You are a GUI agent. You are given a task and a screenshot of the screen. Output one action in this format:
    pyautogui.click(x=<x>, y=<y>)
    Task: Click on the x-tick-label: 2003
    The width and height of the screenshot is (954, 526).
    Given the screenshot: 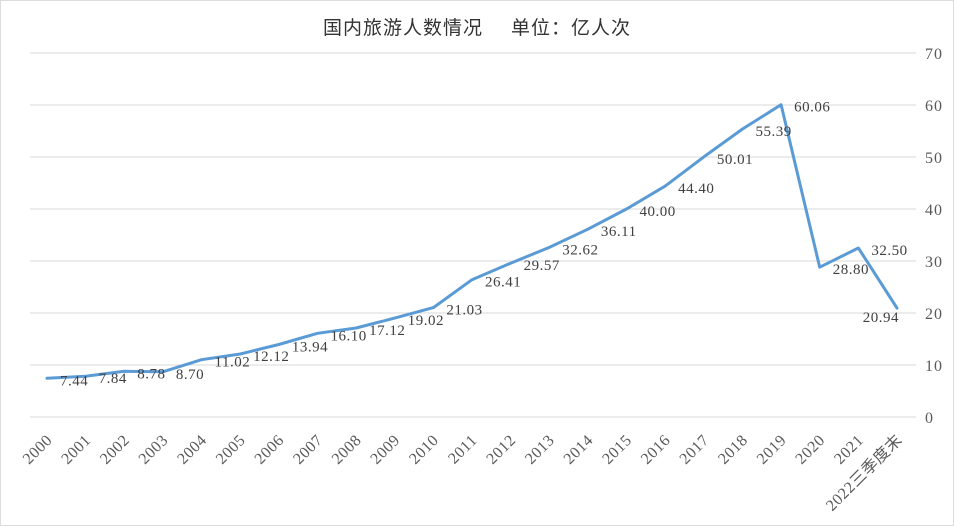 What is the action you would take?
    pyautogui.click(x=154, y=450)
    